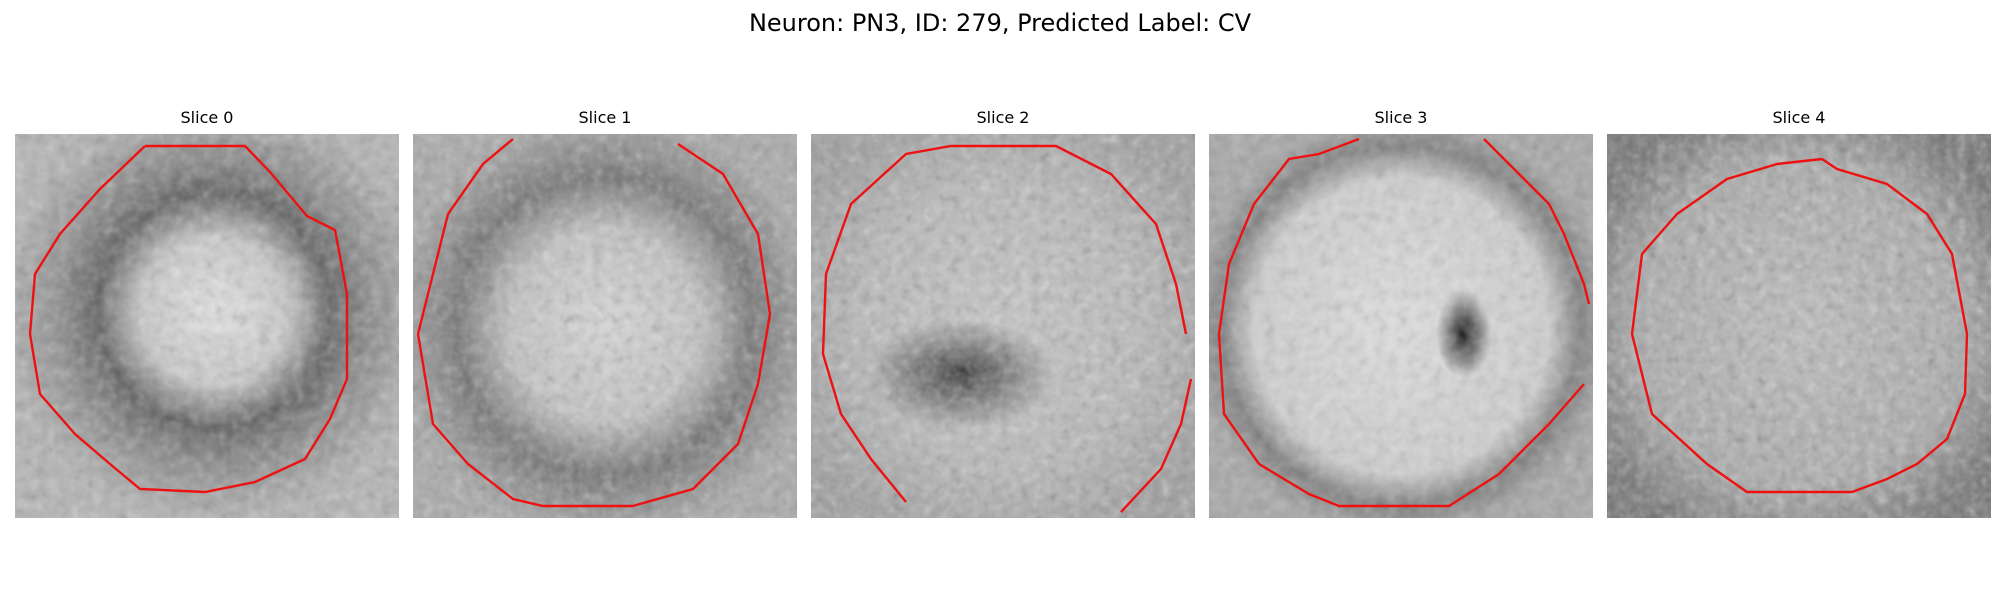  I want to click on slice-title: Slice 0, so click(207, 117).